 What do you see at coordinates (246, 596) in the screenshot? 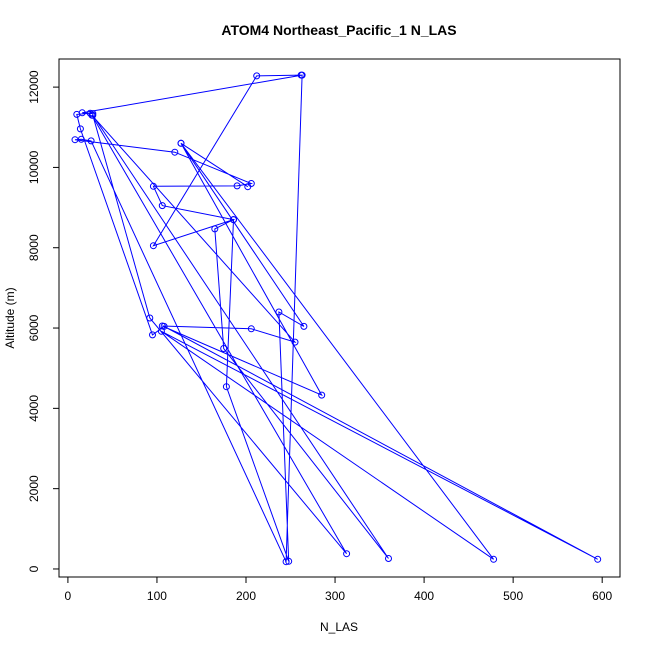
I see `x-tick-label: 200` at bounding box center [246, 596].